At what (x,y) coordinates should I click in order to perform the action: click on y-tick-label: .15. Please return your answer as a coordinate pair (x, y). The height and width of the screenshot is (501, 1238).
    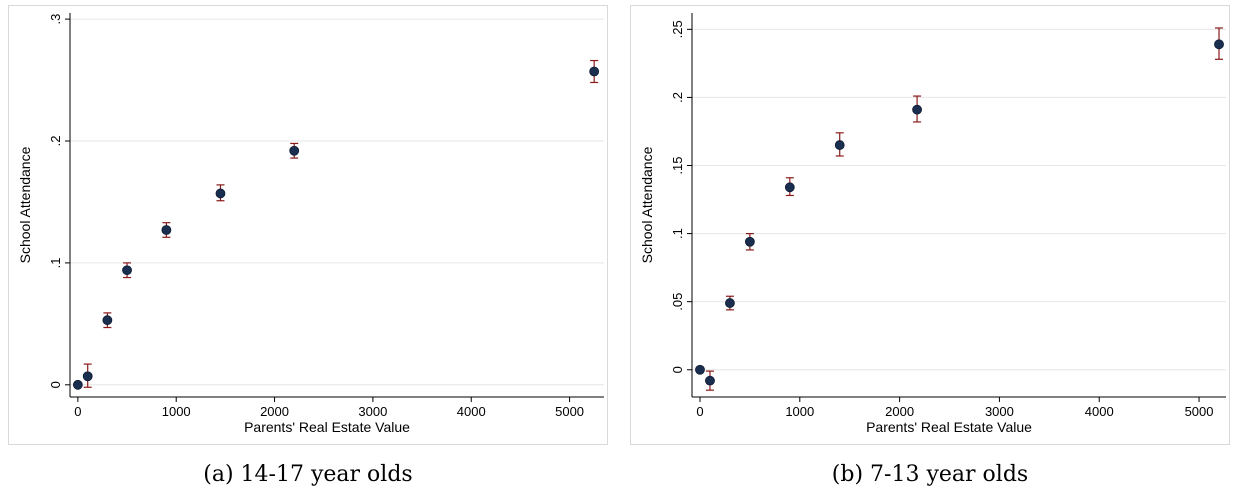
    Looking at the image, I should click on (677, 165).